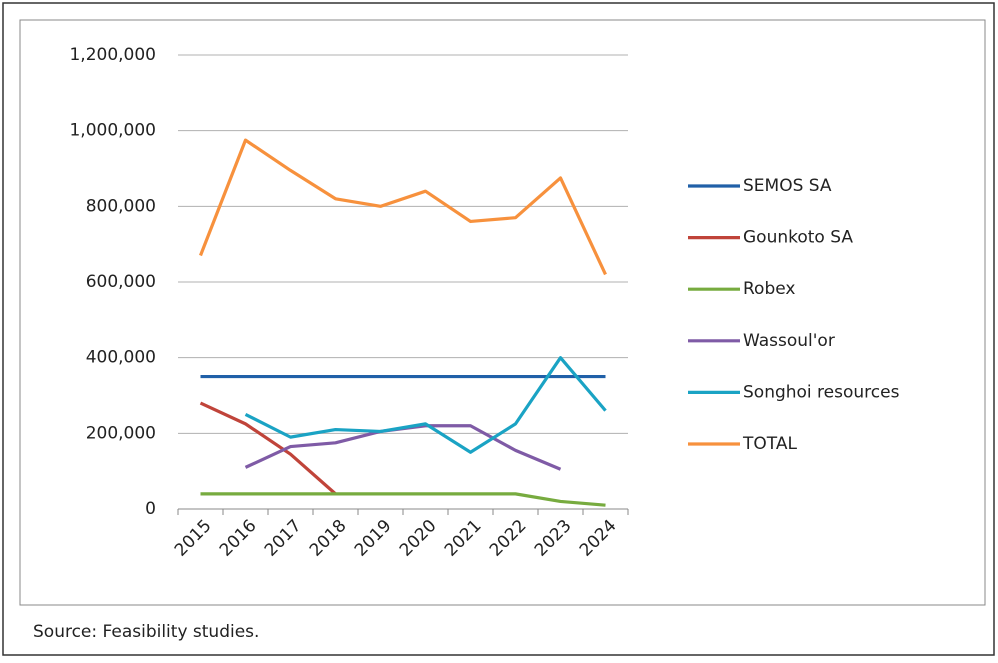 The image size is (998, 663). What do you see at coordinates (112, 55) in the screenshot?
I see `y-tick-label: 1,200,000` at bounding box center [112, 55].